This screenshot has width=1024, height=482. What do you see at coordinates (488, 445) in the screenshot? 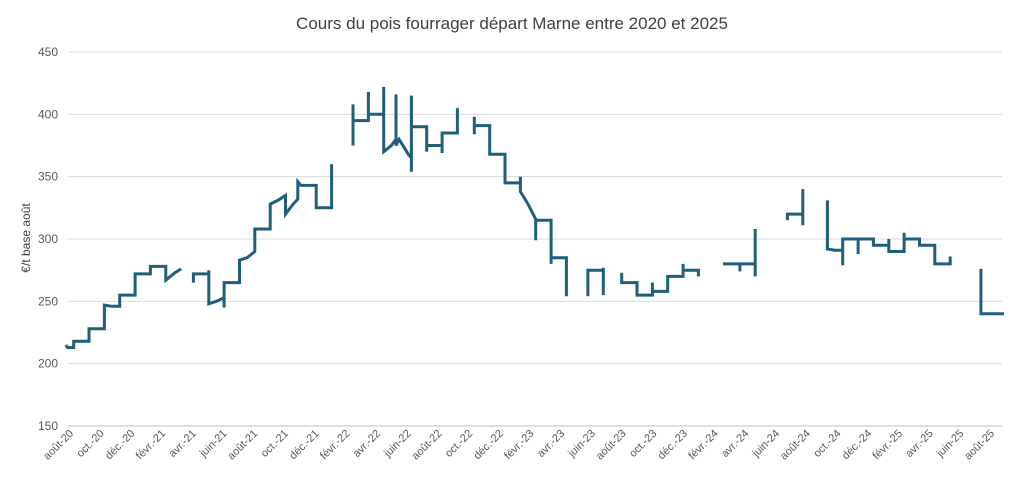
I see `x-tick-label: déc.-22` at bounding box center [488, 445].